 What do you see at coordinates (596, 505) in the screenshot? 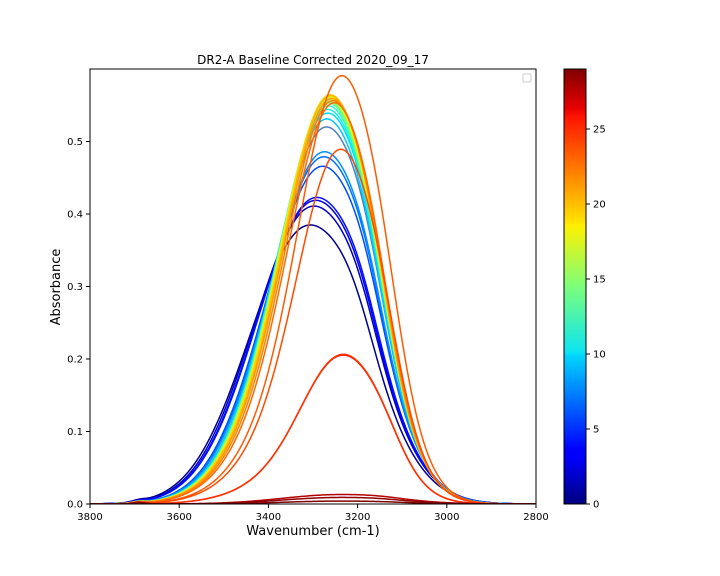
I see `colorbar-tick-label: 0` at bounding box center [596, 505].